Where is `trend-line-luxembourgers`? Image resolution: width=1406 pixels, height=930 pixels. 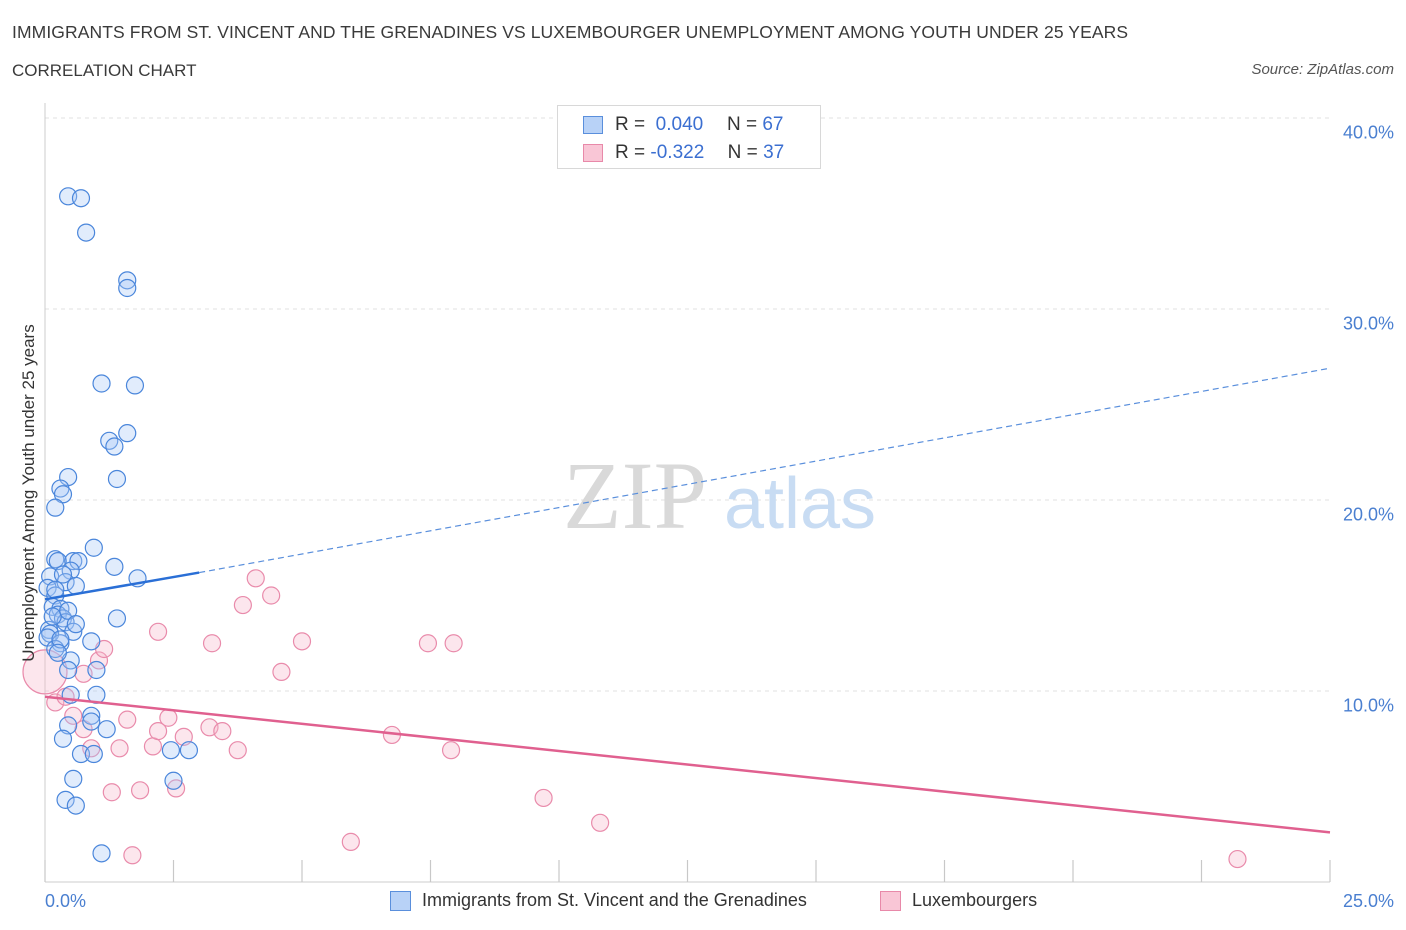
trend-line-luxembourgers is located at coordinates (687, 764).